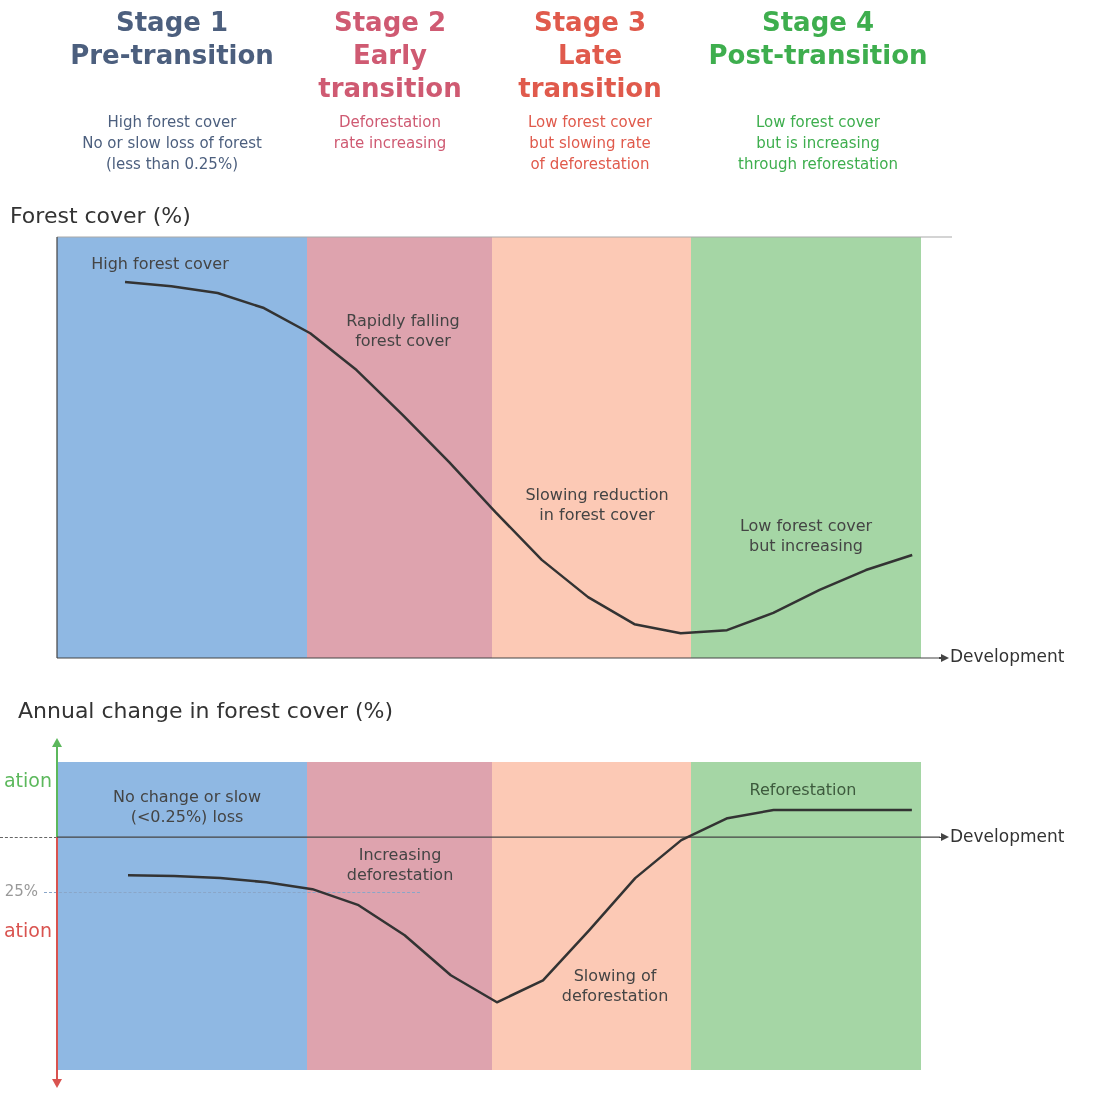  What do you see at coordinates (100, 215) in the screenshot?
I see `chart-title: Forest cover (%)` at bounding box center [100, 215].